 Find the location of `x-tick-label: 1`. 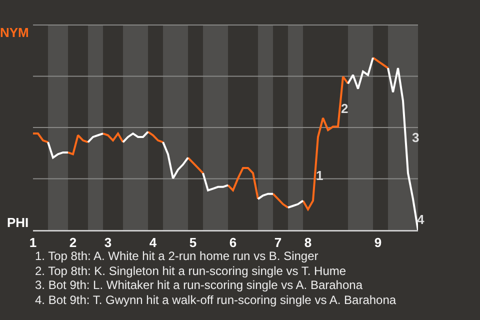

x-tick-label: 1 is located at coordinates (33, 242).